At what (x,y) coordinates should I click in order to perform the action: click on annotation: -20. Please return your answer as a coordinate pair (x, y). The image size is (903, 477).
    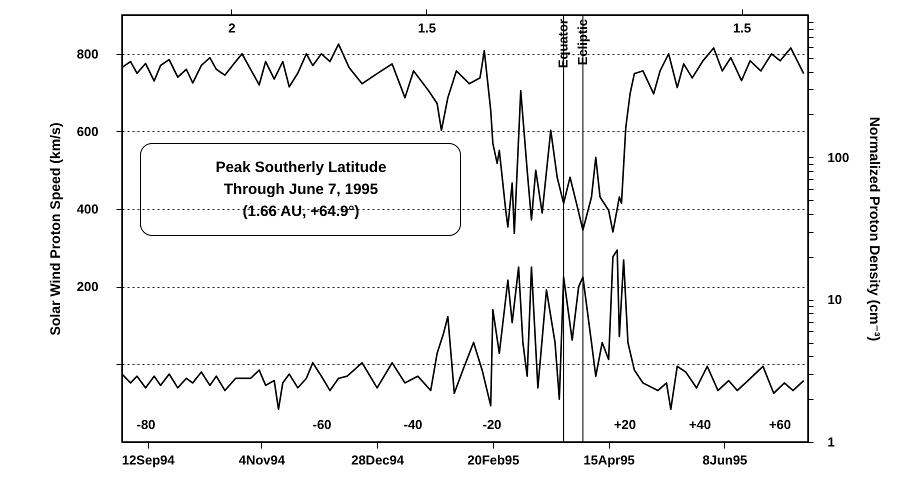
    Looking at the image, I should click on (492, 424).